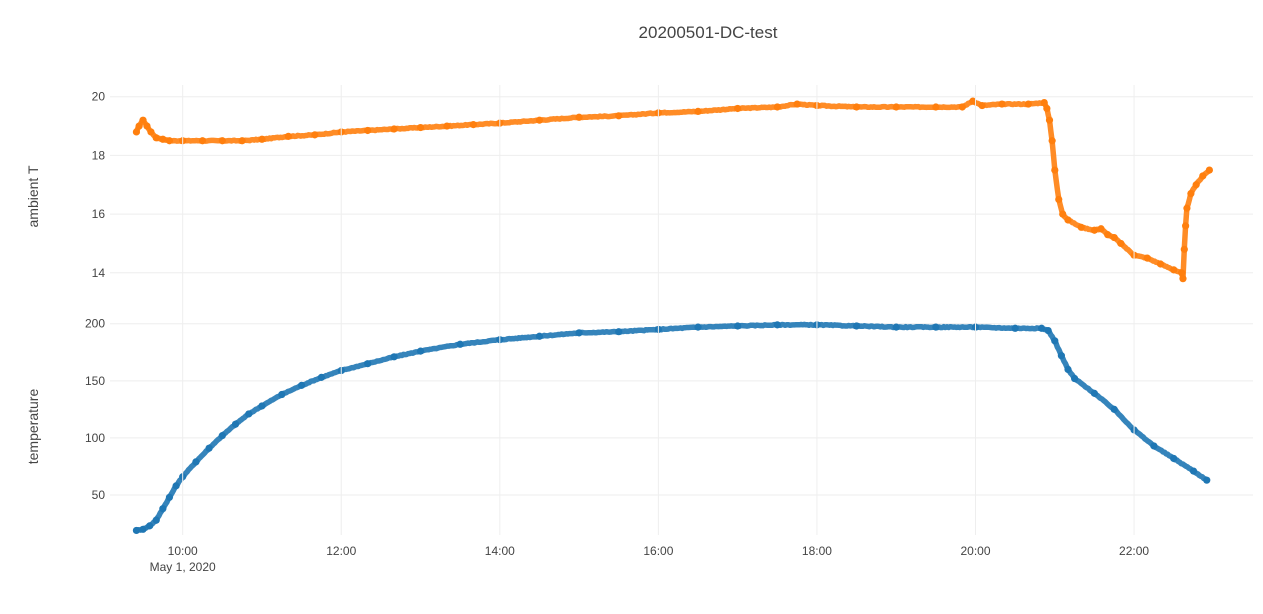  Describe the element at coordinates (99, 495) in the screenshot. I see `y-tick-label: 50` at that location.